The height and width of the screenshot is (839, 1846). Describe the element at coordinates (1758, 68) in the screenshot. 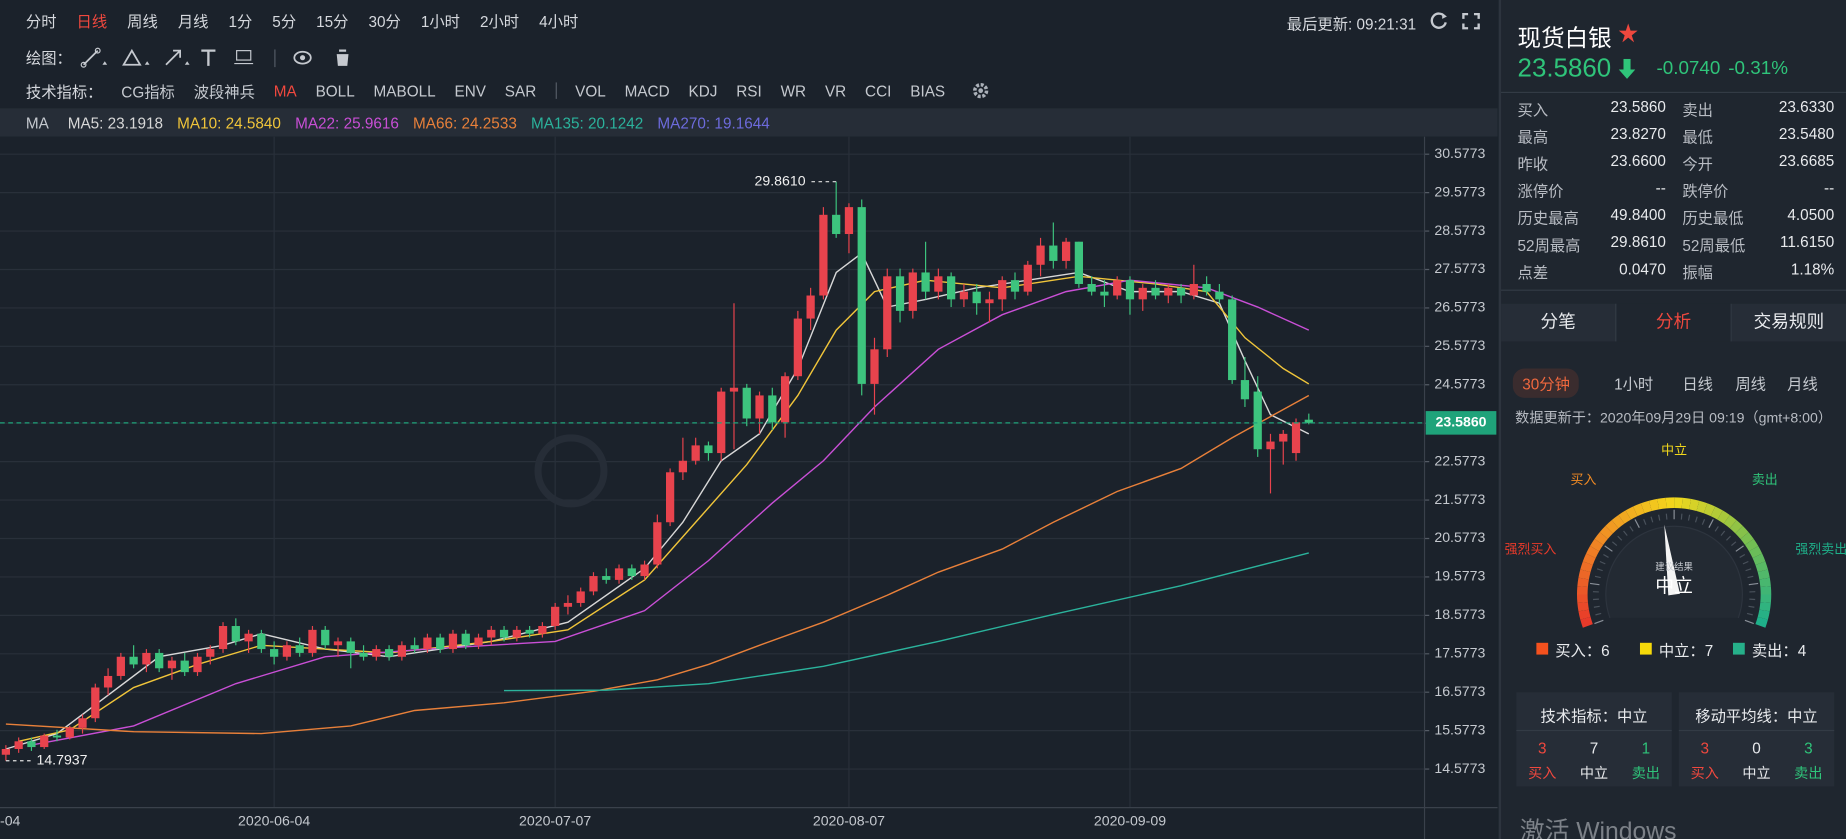

I see `change-pct: -0.31%` at that location.